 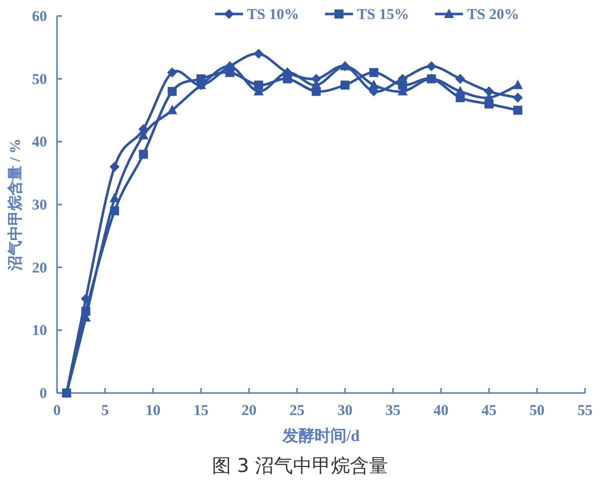 What do you see at coordinates (39, 206) in the screenshot?
I see `y-tick-label: 30` at bounding box center [39, 206].